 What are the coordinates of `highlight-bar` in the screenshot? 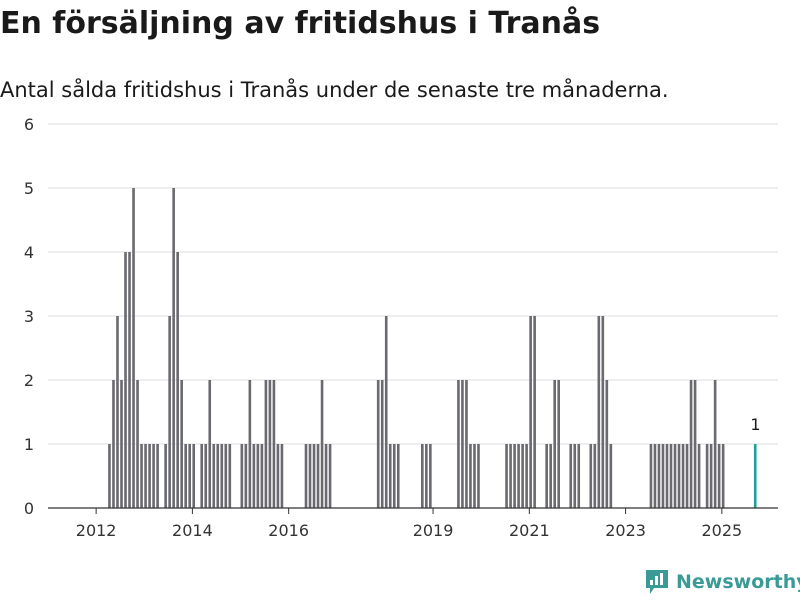 It's located at (755, 476).